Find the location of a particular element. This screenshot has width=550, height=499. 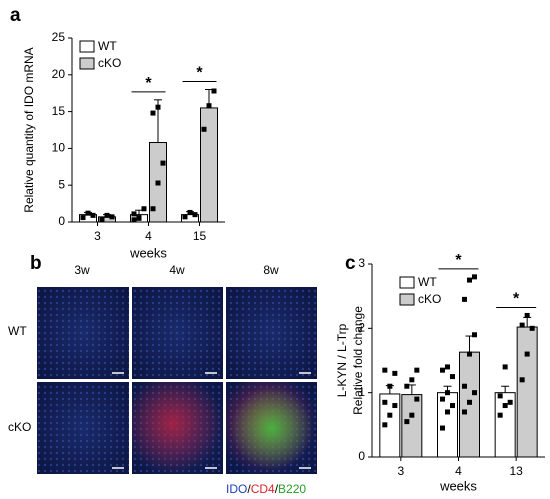

y-tick-label: 1 is located at coordinates (361, 392).